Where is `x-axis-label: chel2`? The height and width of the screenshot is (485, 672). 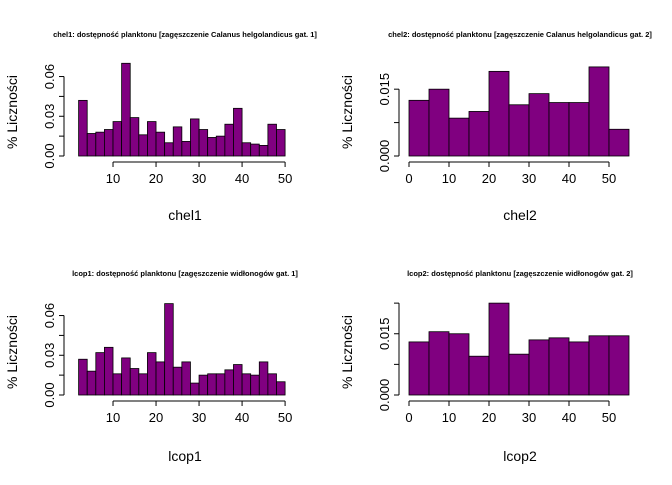 x-axis-label: chel2 is located at coordinates (520, 215).